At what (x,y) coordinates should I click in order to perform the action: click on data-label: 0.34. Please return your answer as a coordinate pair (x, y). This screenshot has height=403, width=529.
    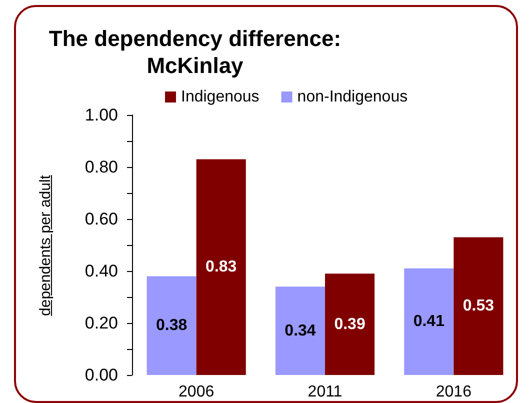
    Looking at the image, I should click on (300, 331).